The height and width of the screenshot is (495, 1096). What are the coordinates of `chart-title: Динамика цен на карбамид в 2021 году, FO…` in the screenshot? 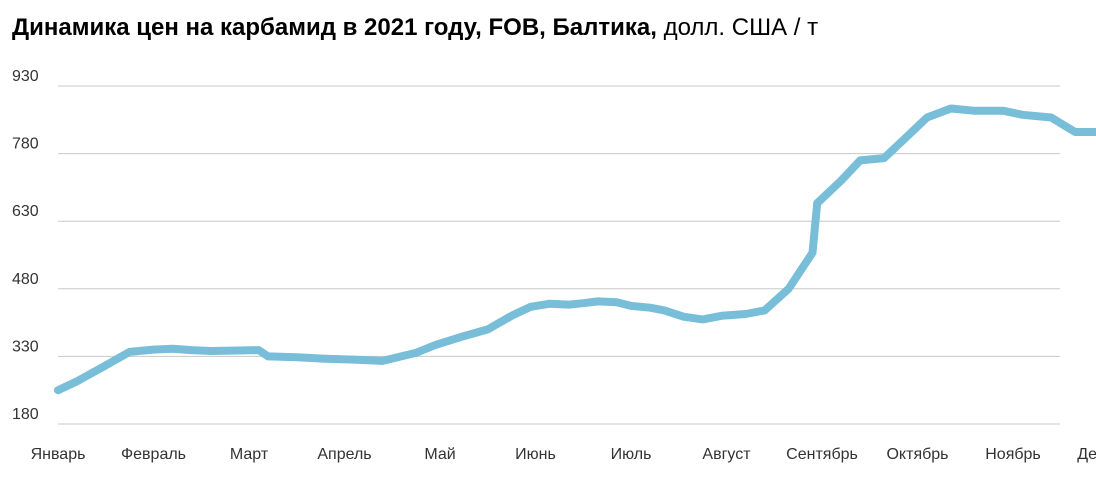 It's located at (415, 28).